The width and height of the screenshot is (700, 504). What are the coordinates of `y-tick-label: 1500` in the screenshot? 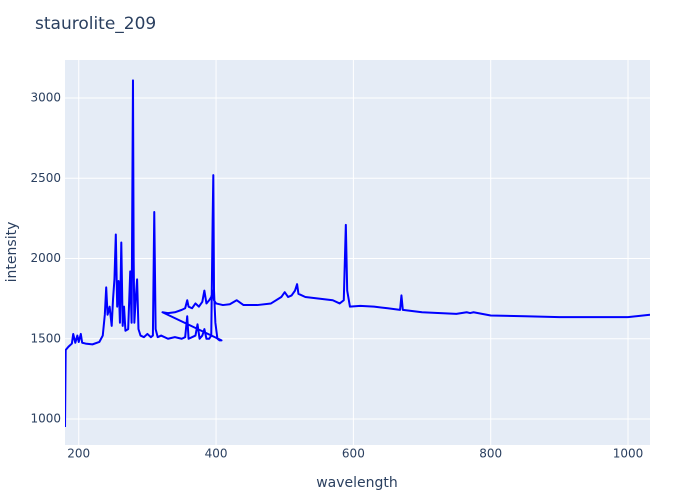 It's located at (45, 338).